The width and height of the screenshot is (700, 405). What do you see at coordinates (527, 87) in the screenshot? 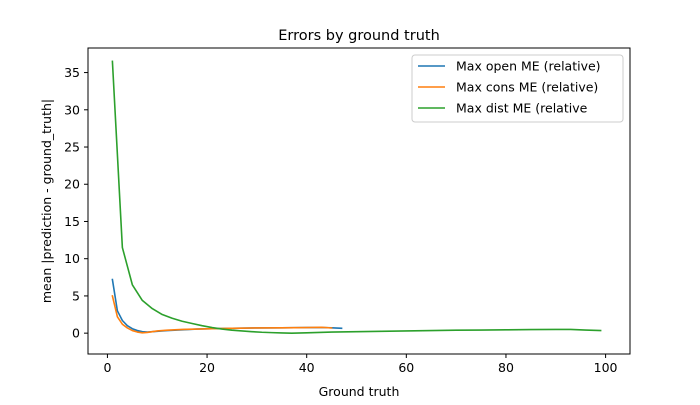
I see `legend-label-2: Max cons ME (relative)` at bounding box center [527, 87].